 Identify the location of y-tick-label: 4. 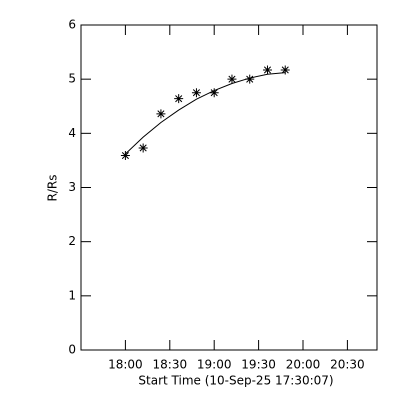
(72, 133).